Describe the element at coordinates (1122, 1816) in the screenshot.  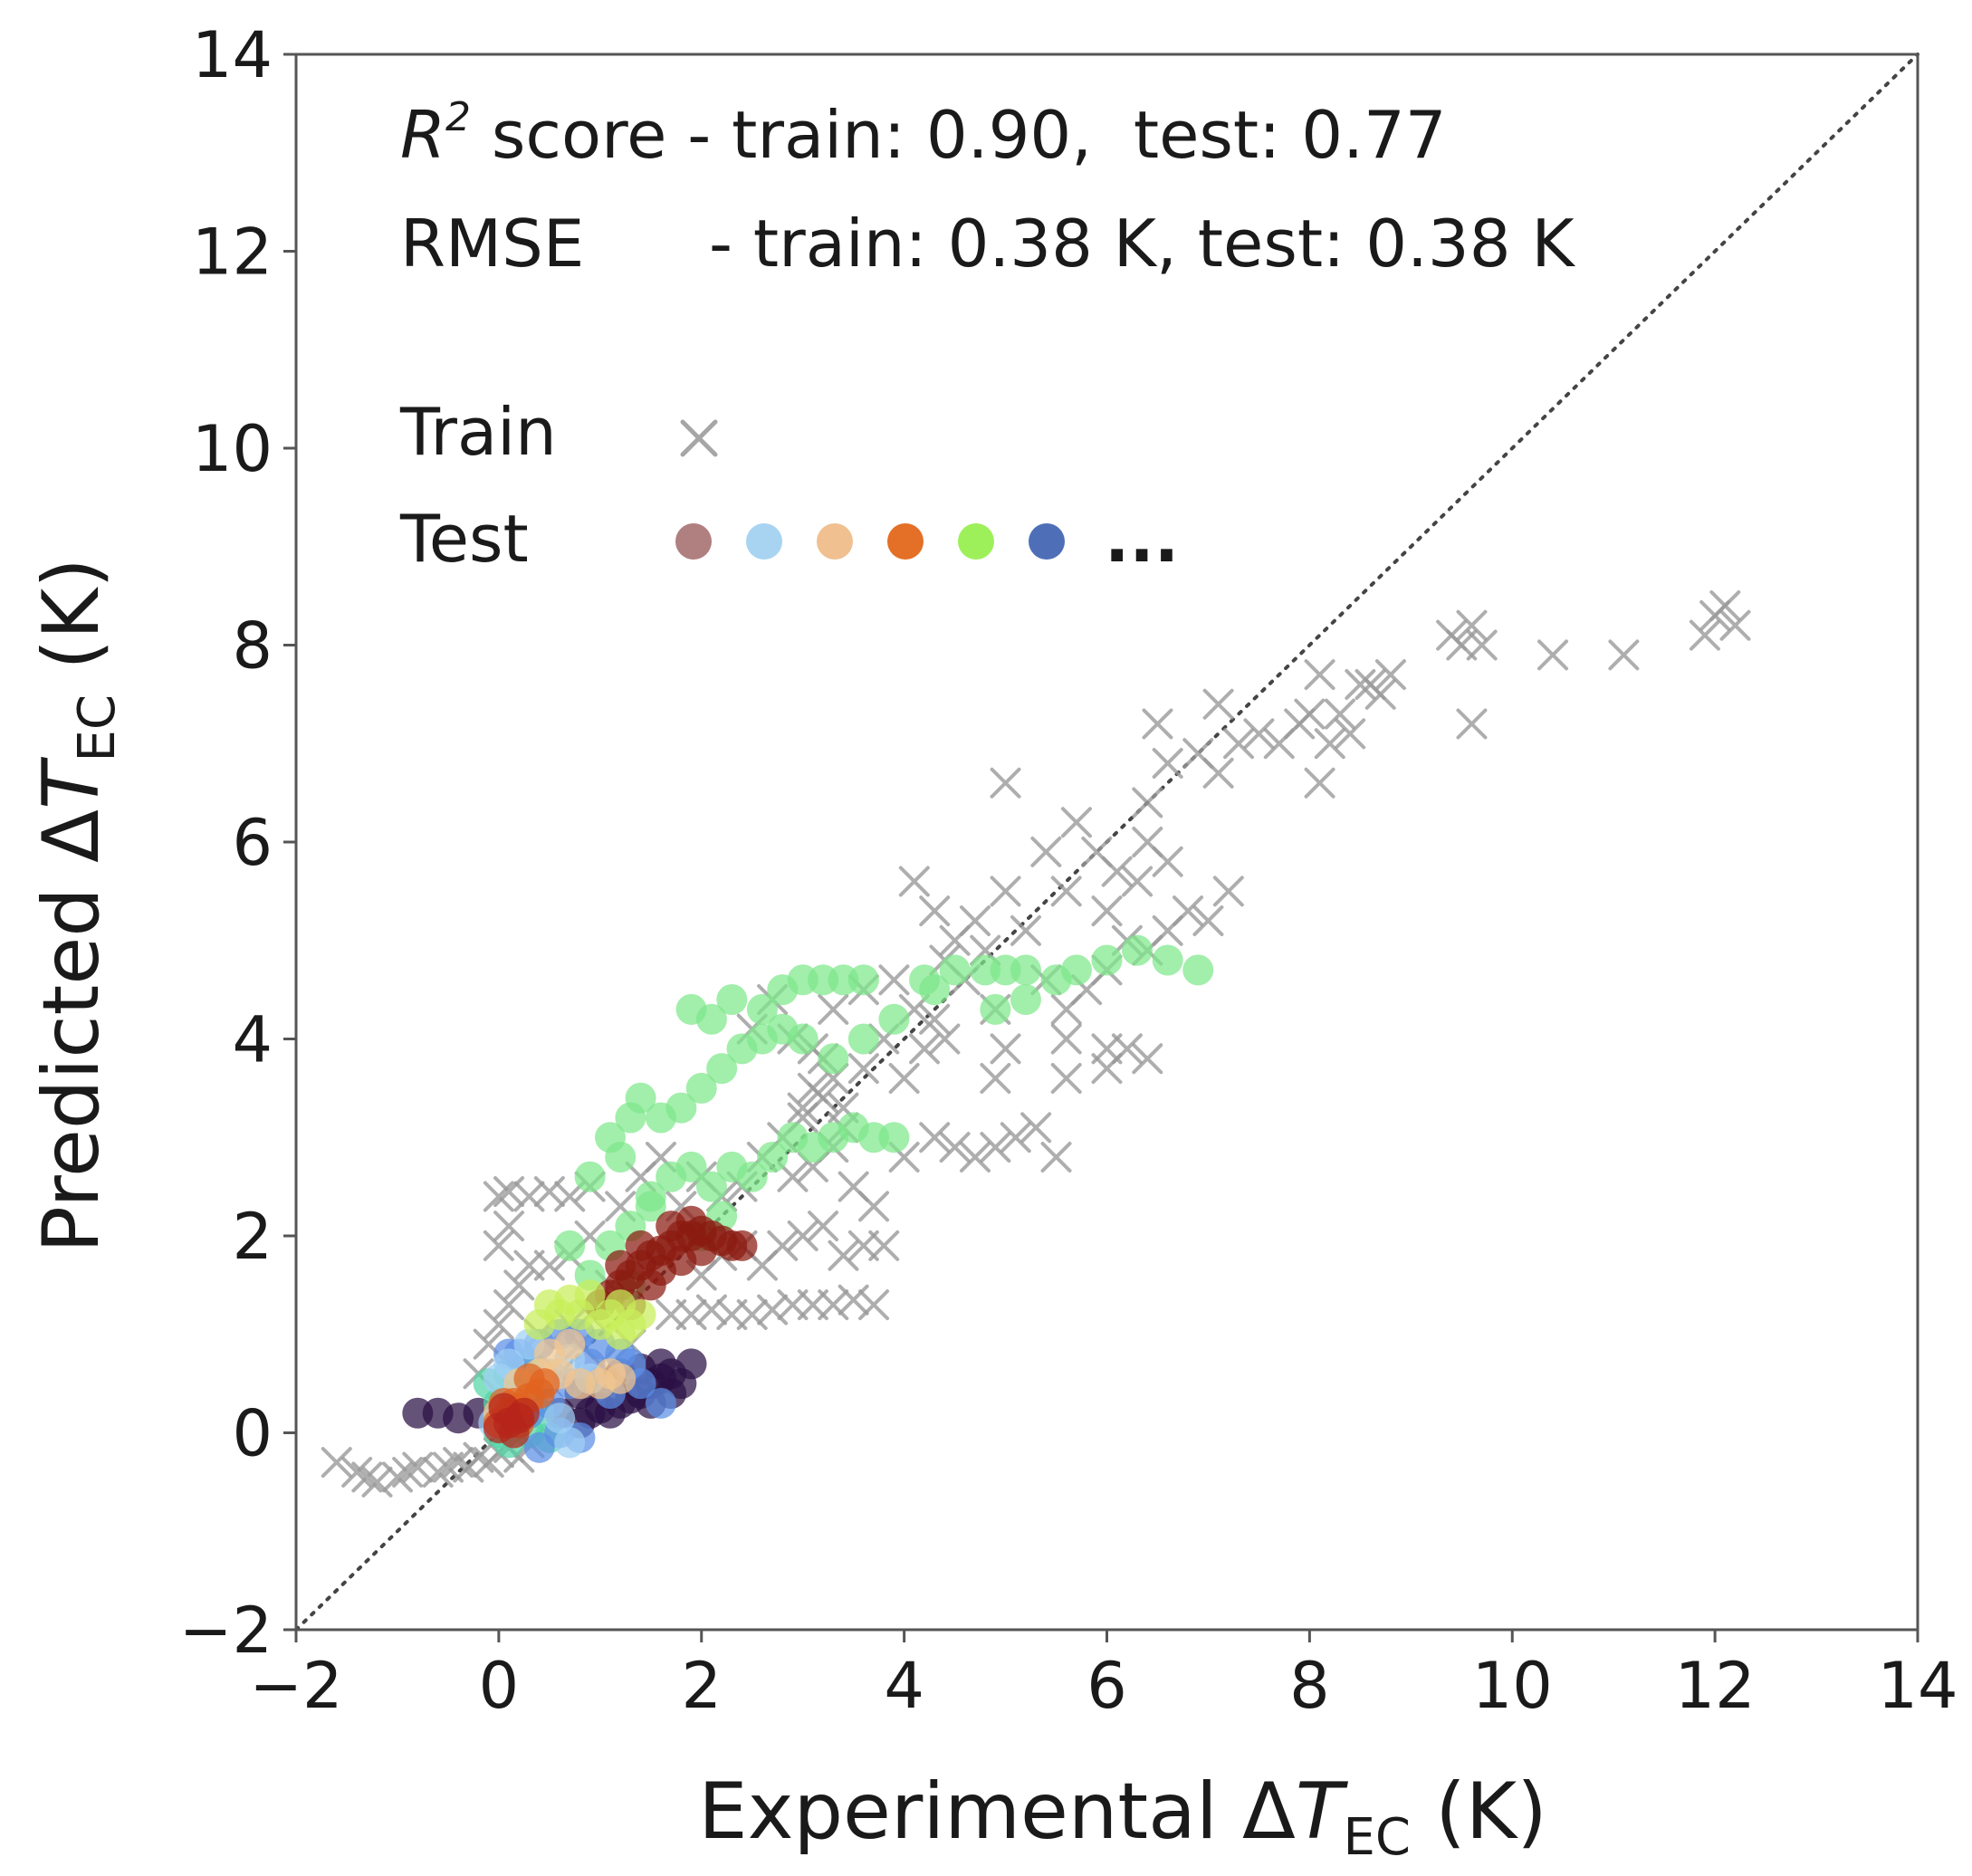
I see `x-axis-title: Experimental ΔTEC (K)` at that location.